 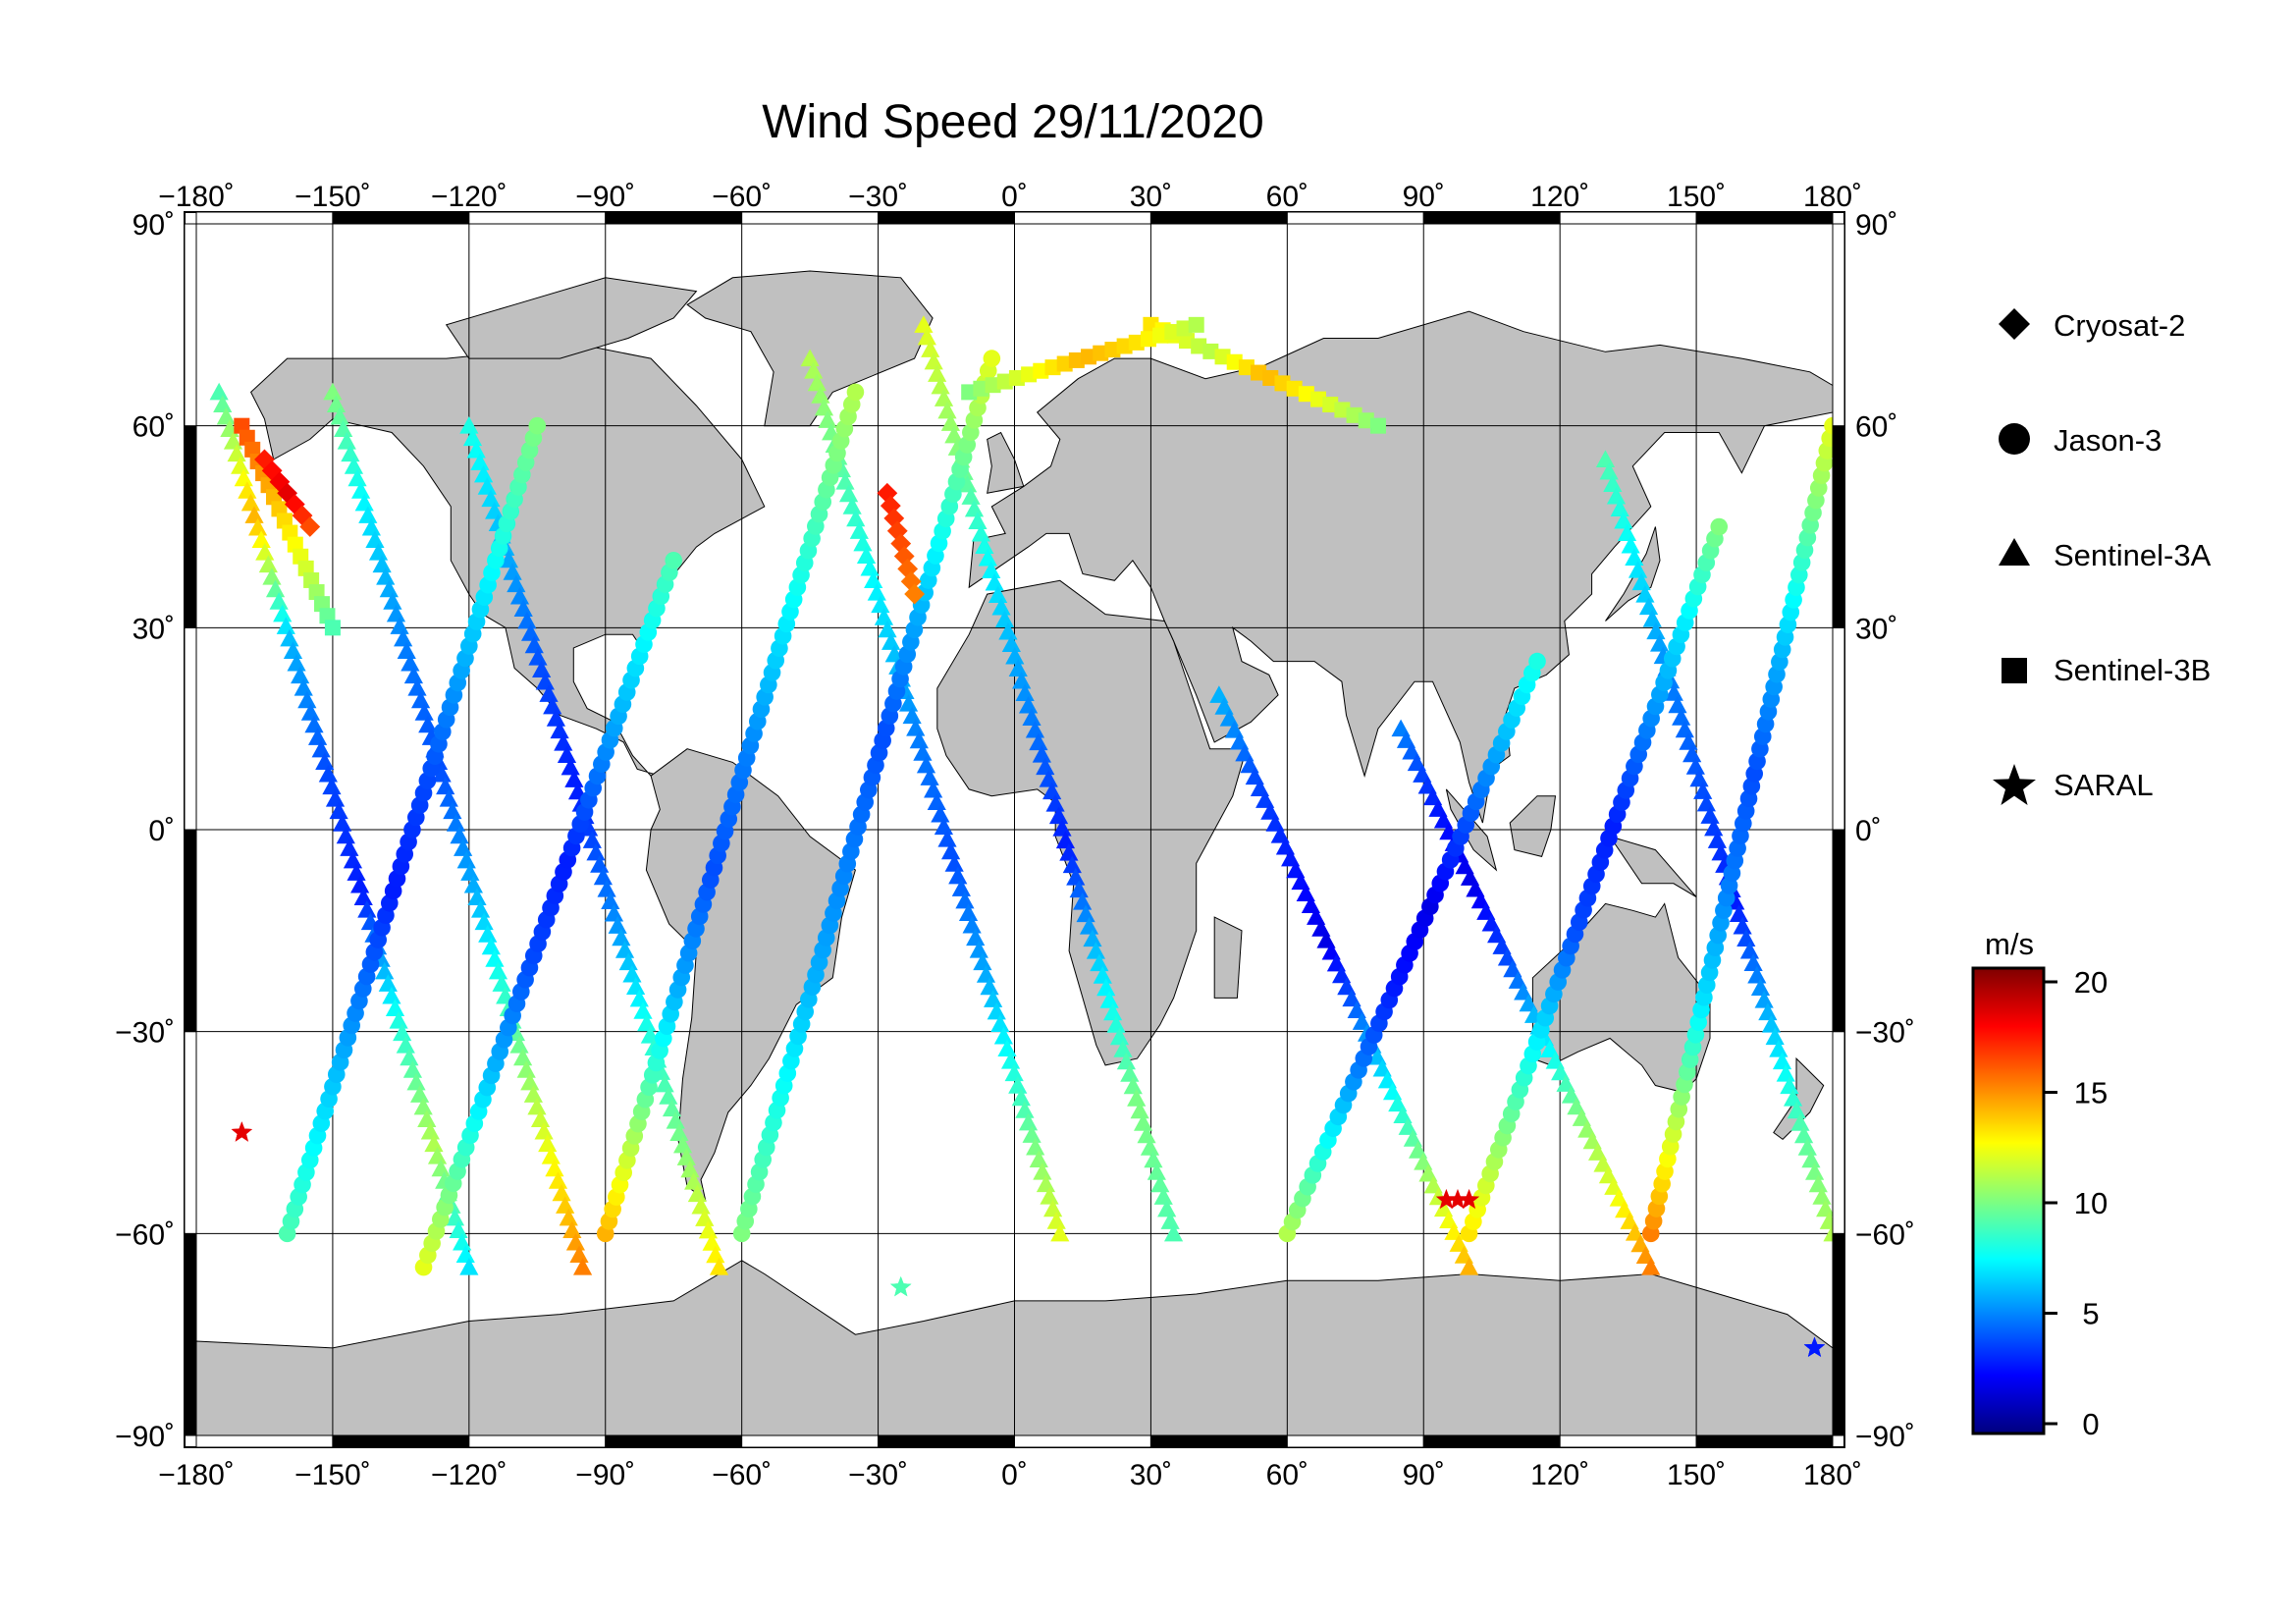 What do you see at coordinates (2009, 944) in the screenshot?
I see `colorbar-unit-label: m/s` at bounding box center [2009, 944].